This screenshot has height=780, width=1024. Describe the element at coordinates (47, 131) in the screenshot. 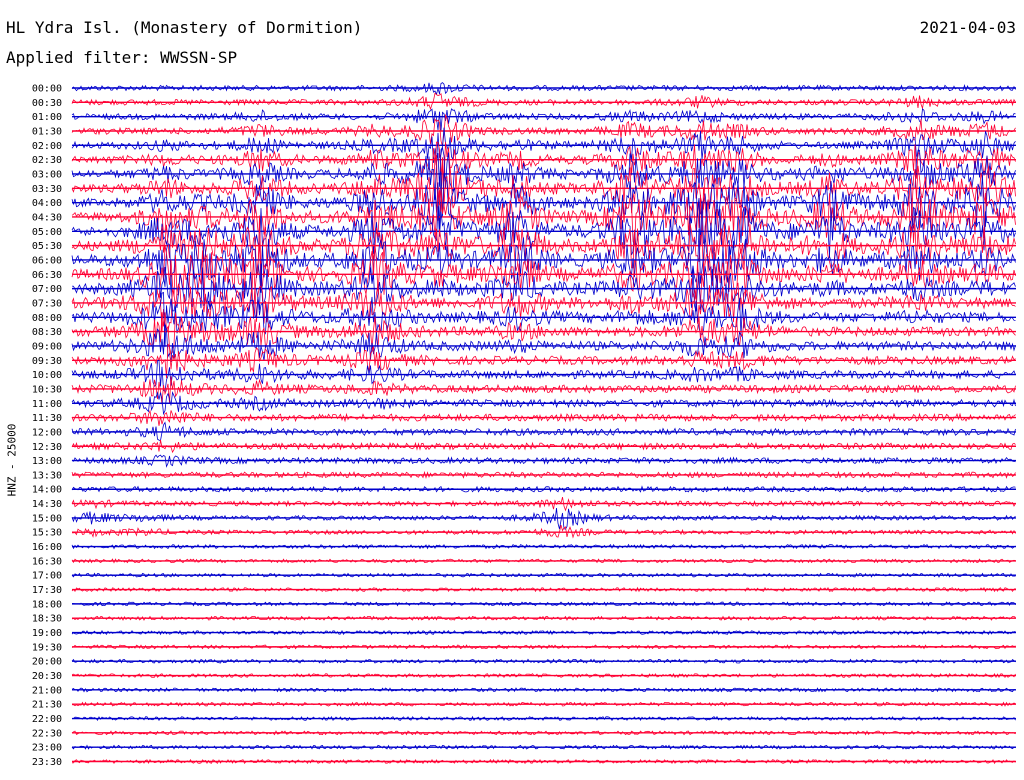

I see `time-tick-label: 01:30` at that location.